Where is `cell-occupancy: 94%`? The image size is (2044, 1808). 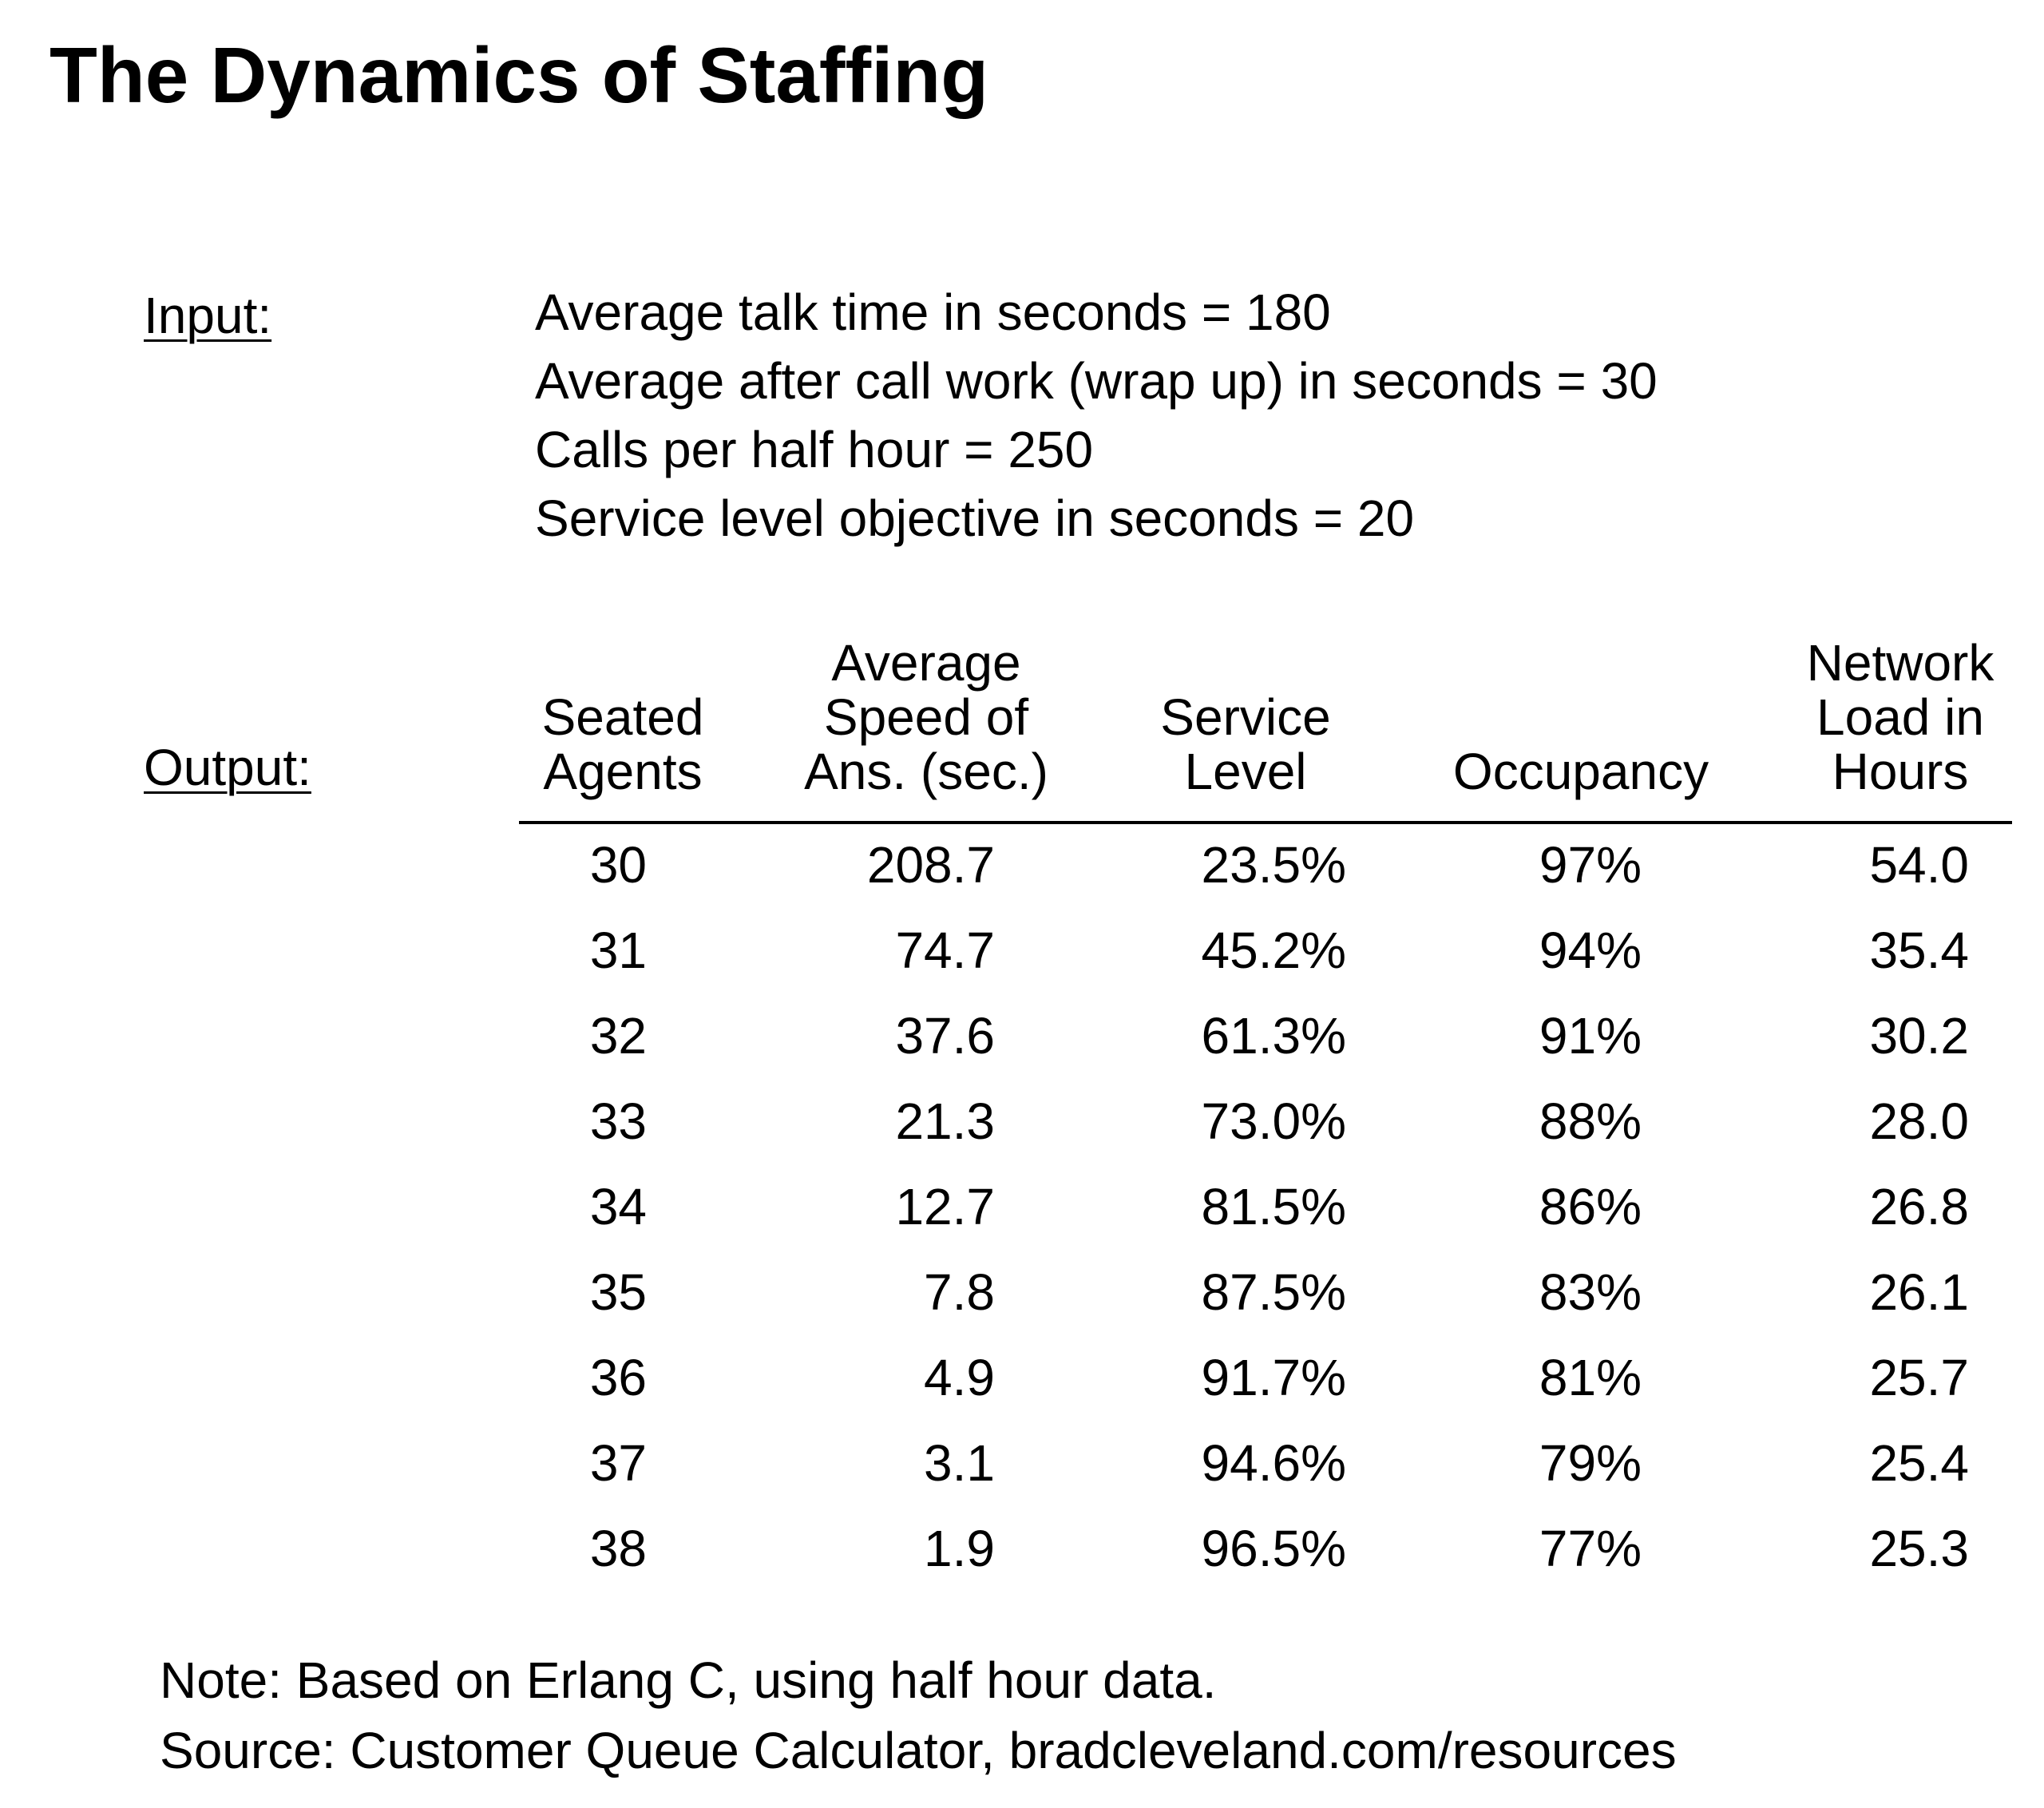 cell-occupancy: 94% is located at coordinates (1590, 951).